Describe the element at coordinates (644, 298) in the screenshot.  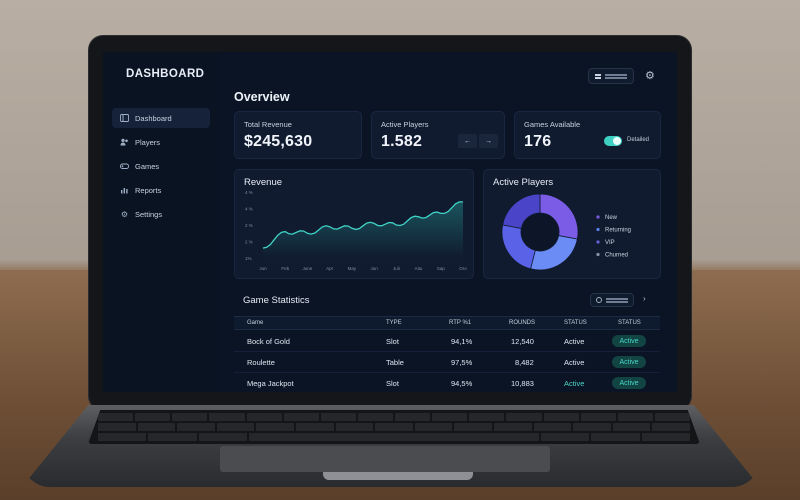
I see `chevron-right-icon: ›` at that location.